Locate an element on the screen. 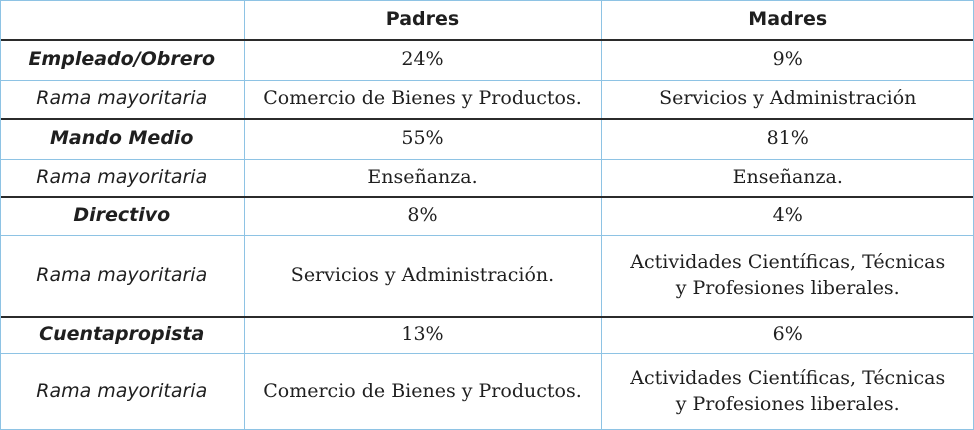 This screenshot has width=974, height=430. padres-cell: 55% is located at coordinates (423, 139).